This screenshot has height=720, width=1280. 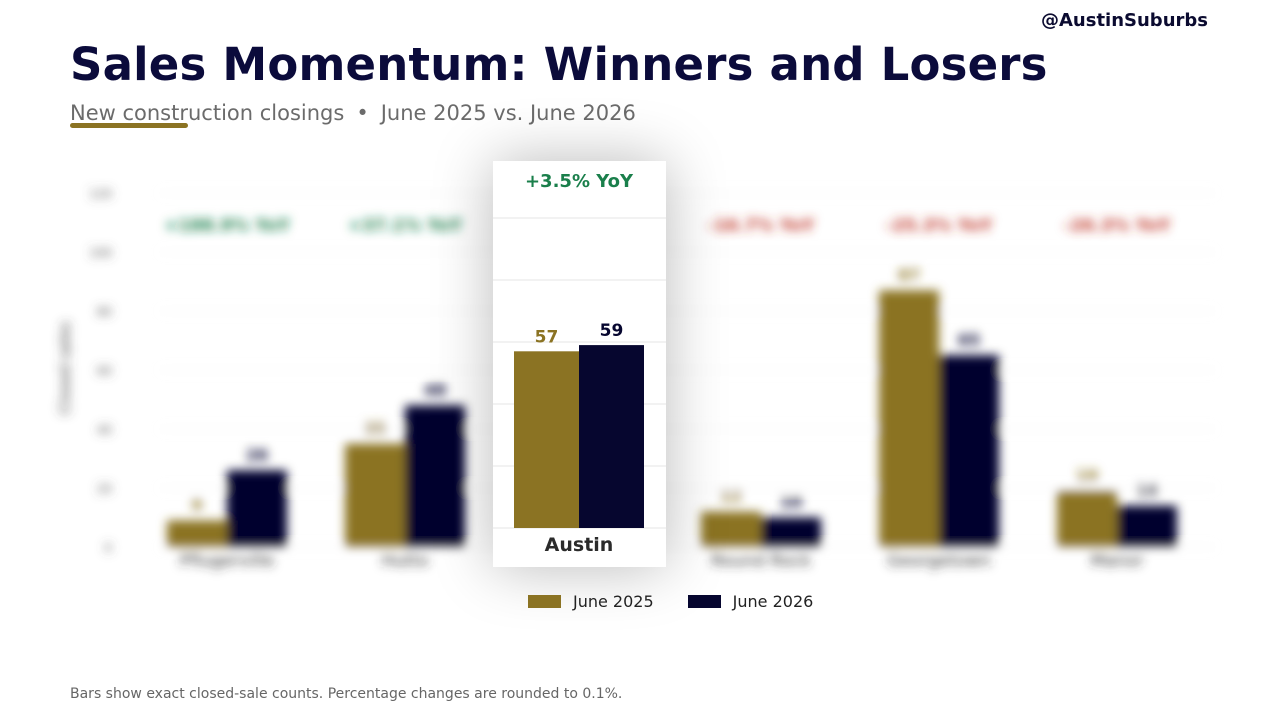 What do you see at coordinates (197, 533) in the screenshot?
I see `bar-pflugerville-2025` at bounding box center [197, 533].